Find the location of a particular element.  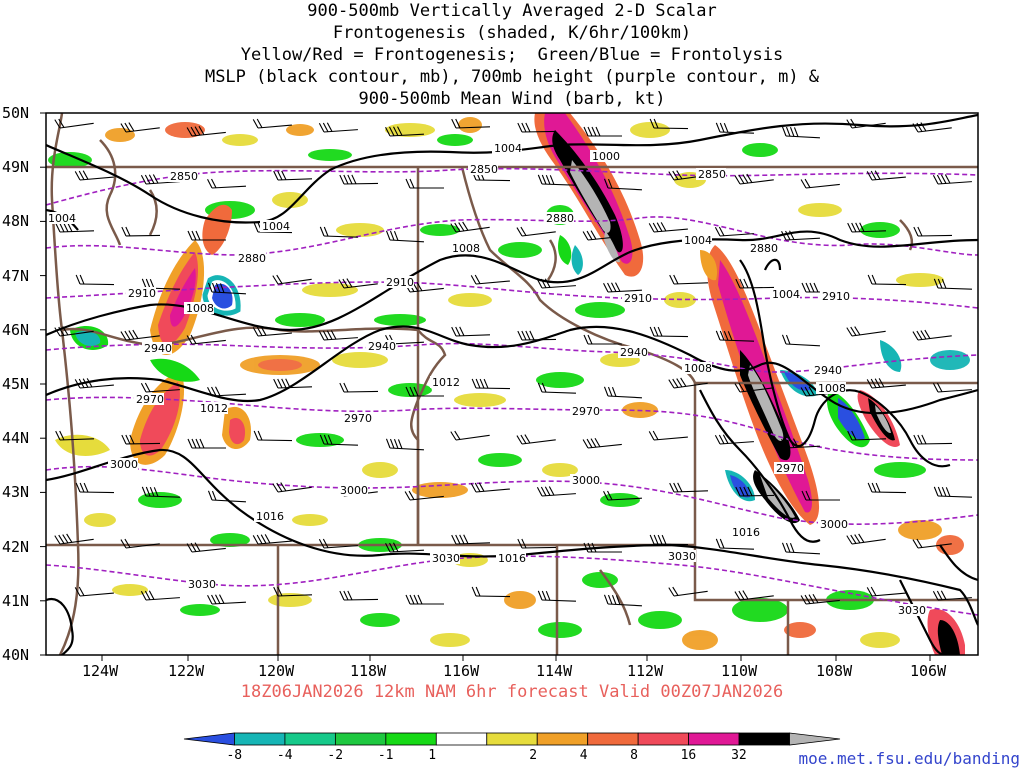

height-contour-label: 2940 is located at coordinates (158, 348).